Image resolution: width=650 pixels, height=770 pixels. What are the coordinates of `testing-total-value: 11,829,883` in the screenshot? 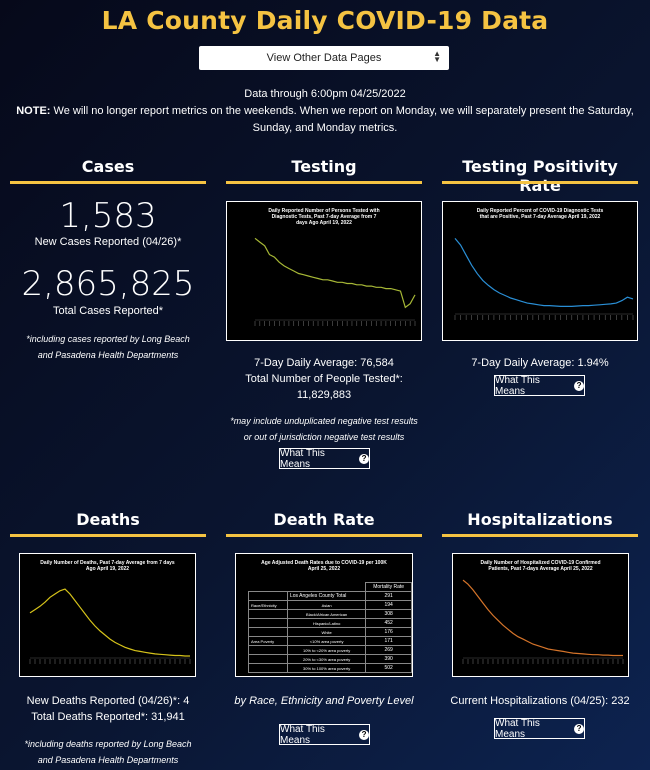 It's located at (324, 395).